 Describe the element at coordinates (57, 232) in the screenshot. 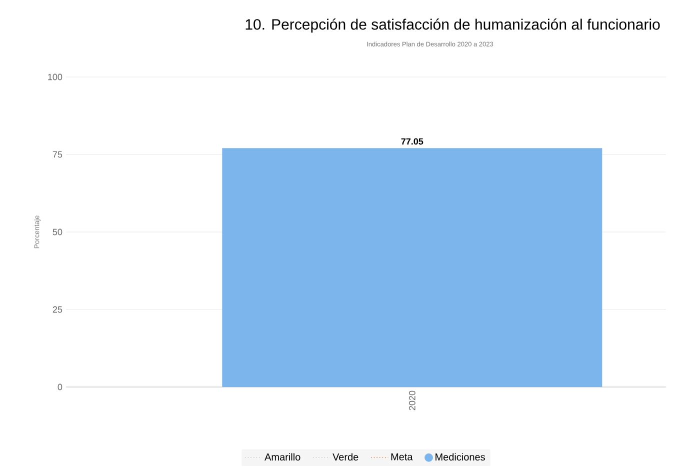

I see `y-tick-label: 50` at that location.